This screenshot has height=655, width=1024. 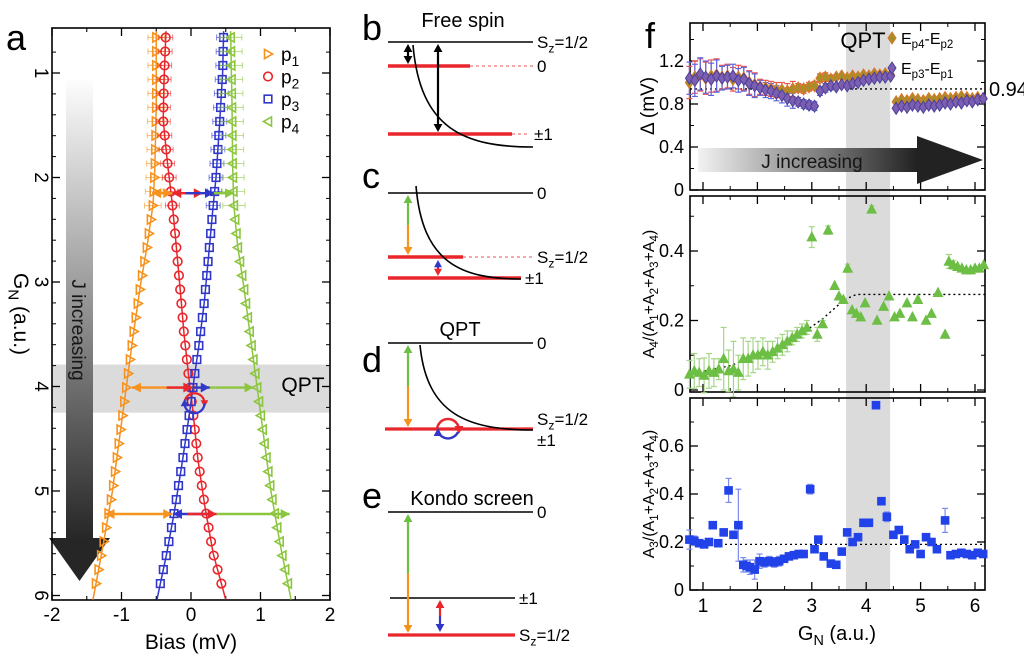 I want to click on axes: 0 0.2 0.4, so click(x=822, y=297).